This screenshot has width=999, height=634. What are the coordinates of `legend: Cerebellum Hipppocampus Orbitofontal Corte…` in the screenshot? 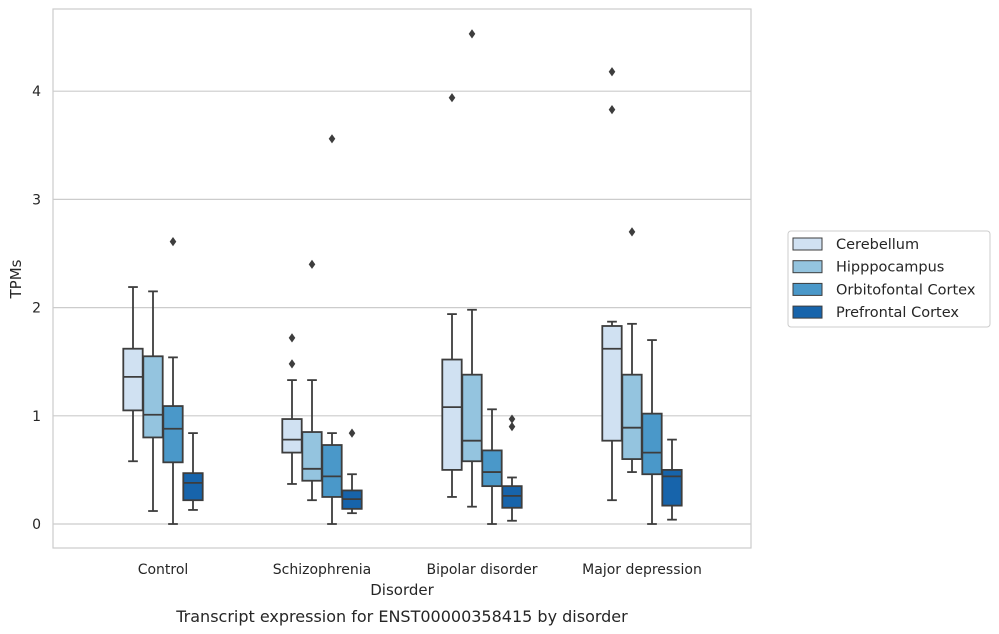 It's located at (889, 279).